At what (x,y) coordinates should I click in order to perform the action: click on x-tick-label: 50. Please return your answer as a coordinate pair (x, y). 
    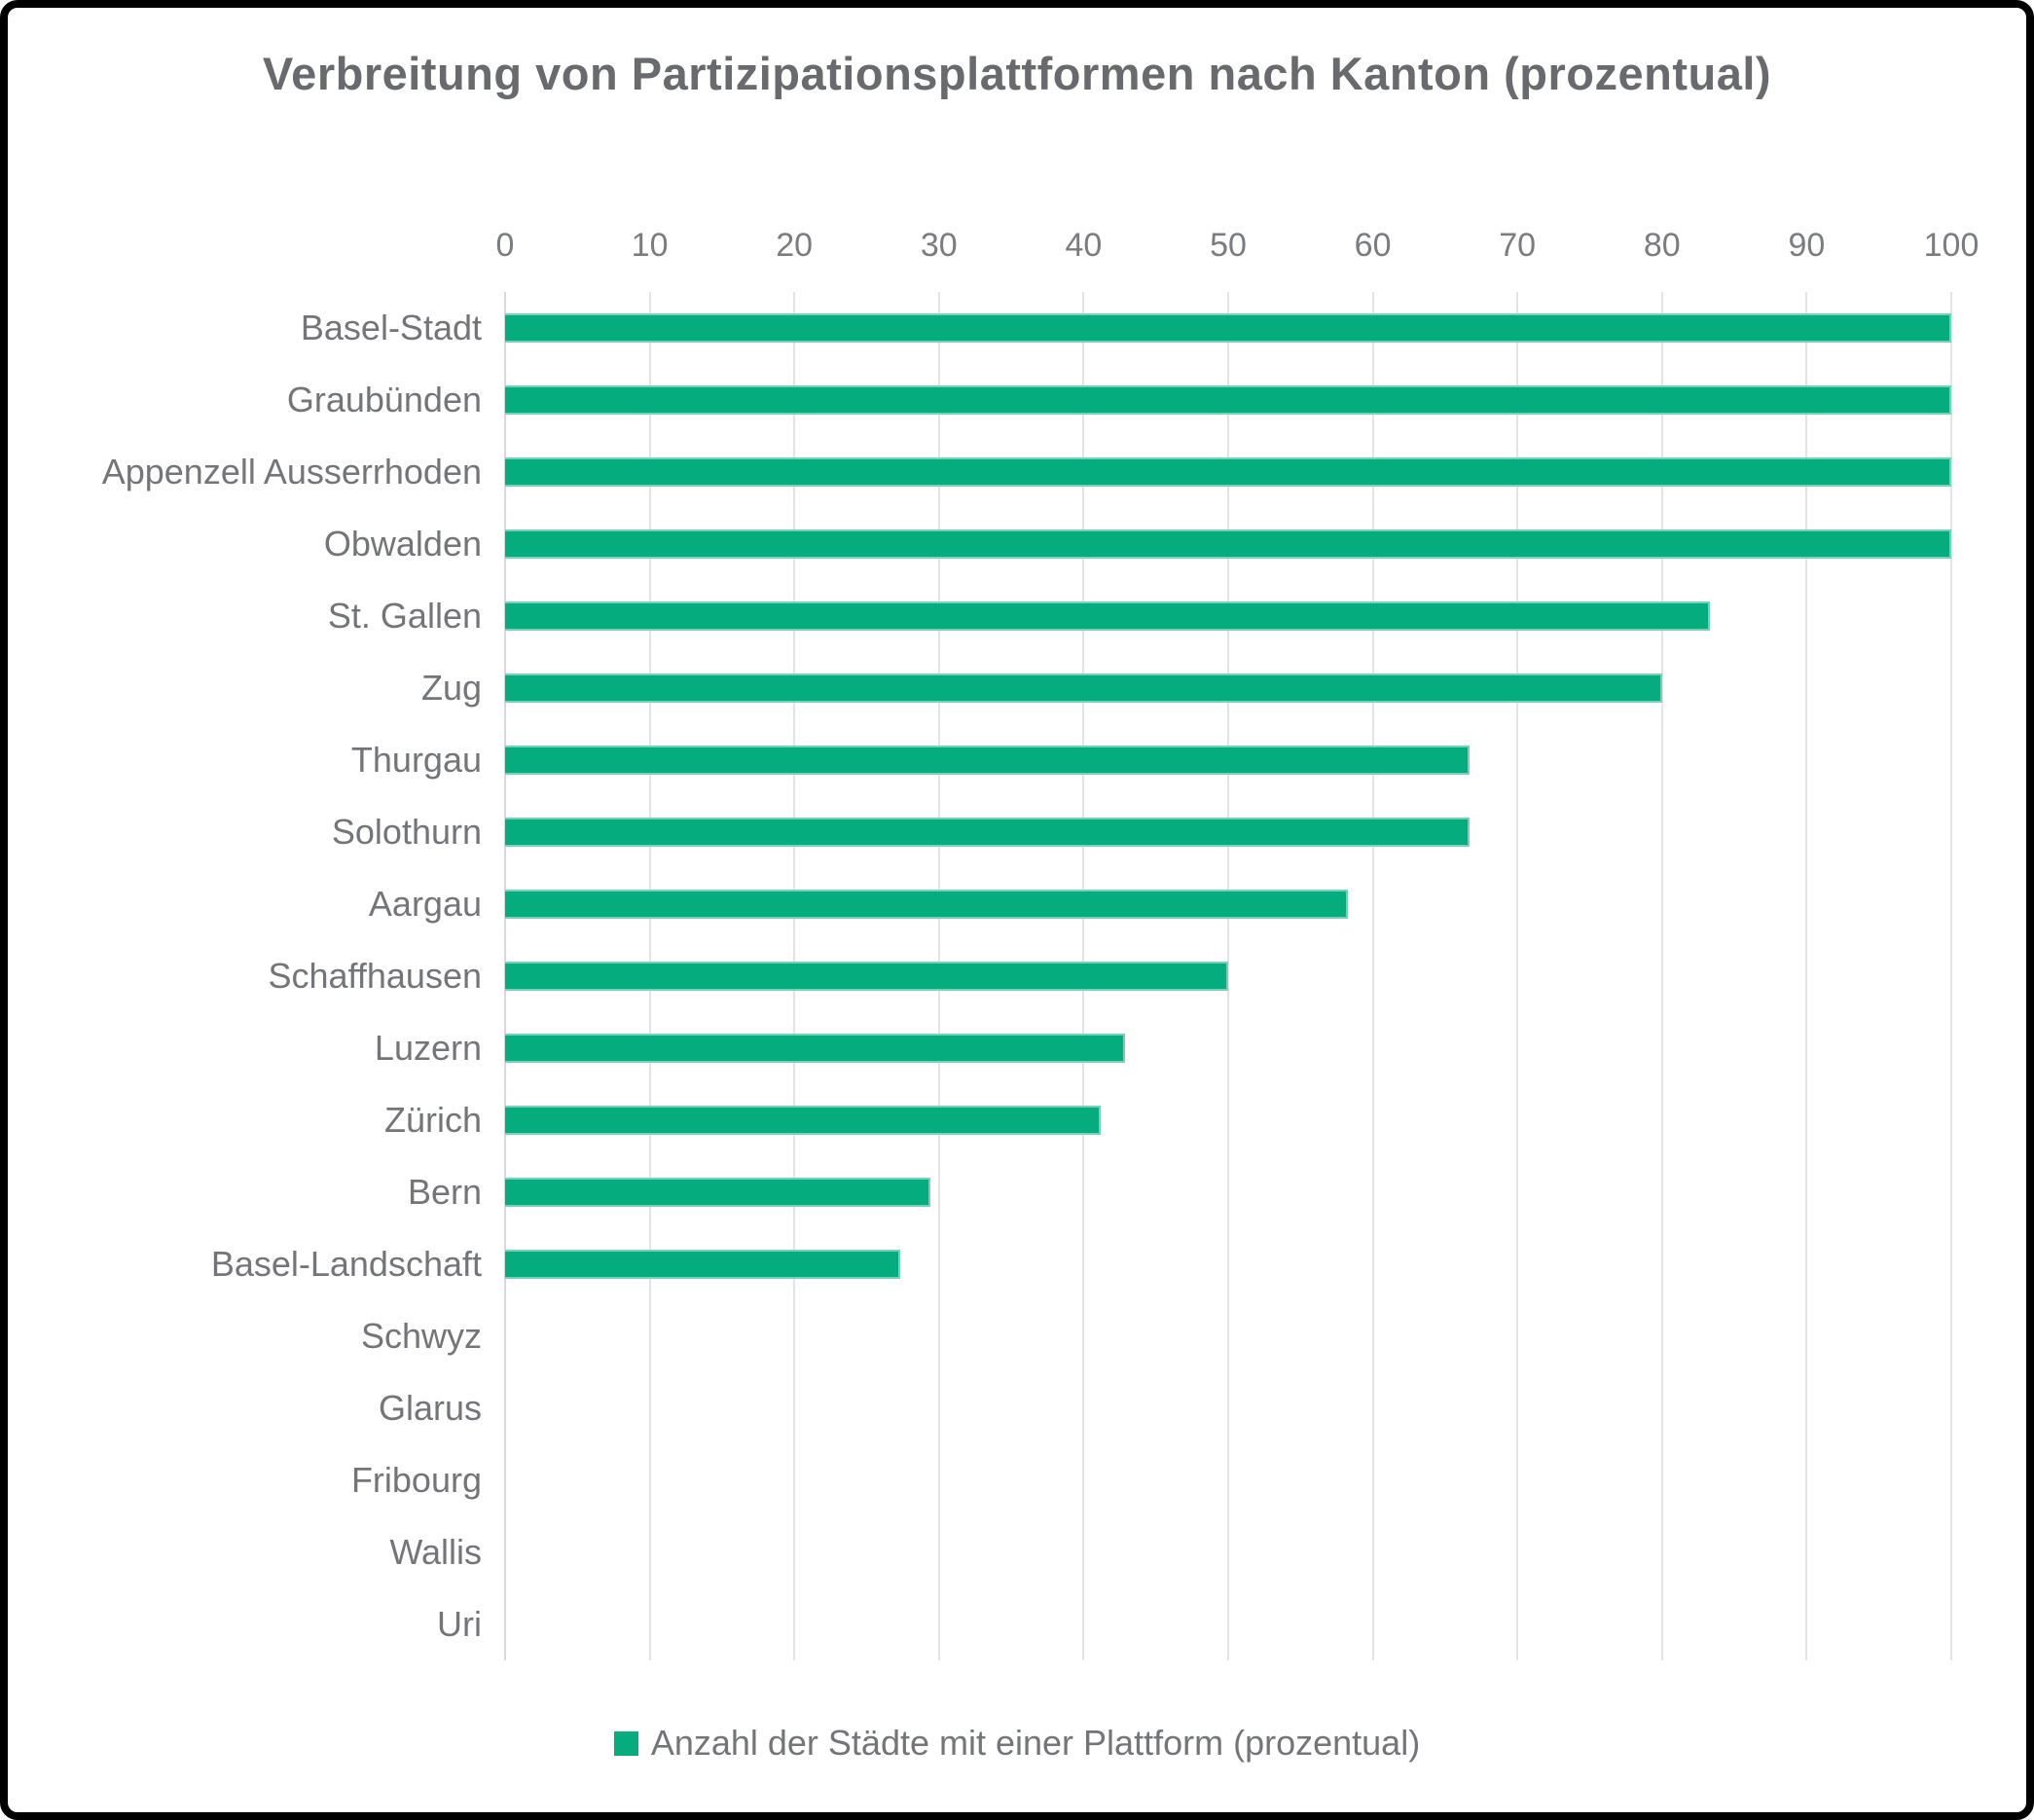
    Looking at the image, I should click on (1228, 245).